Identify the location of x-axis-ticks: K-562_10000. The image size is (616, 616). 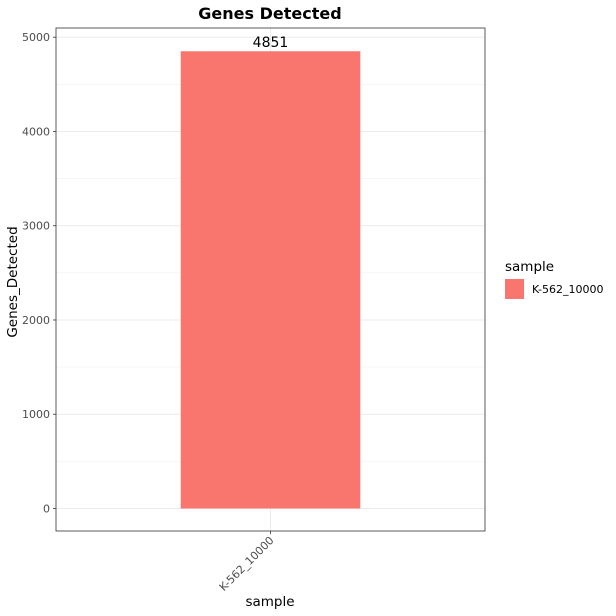
(247, 562).